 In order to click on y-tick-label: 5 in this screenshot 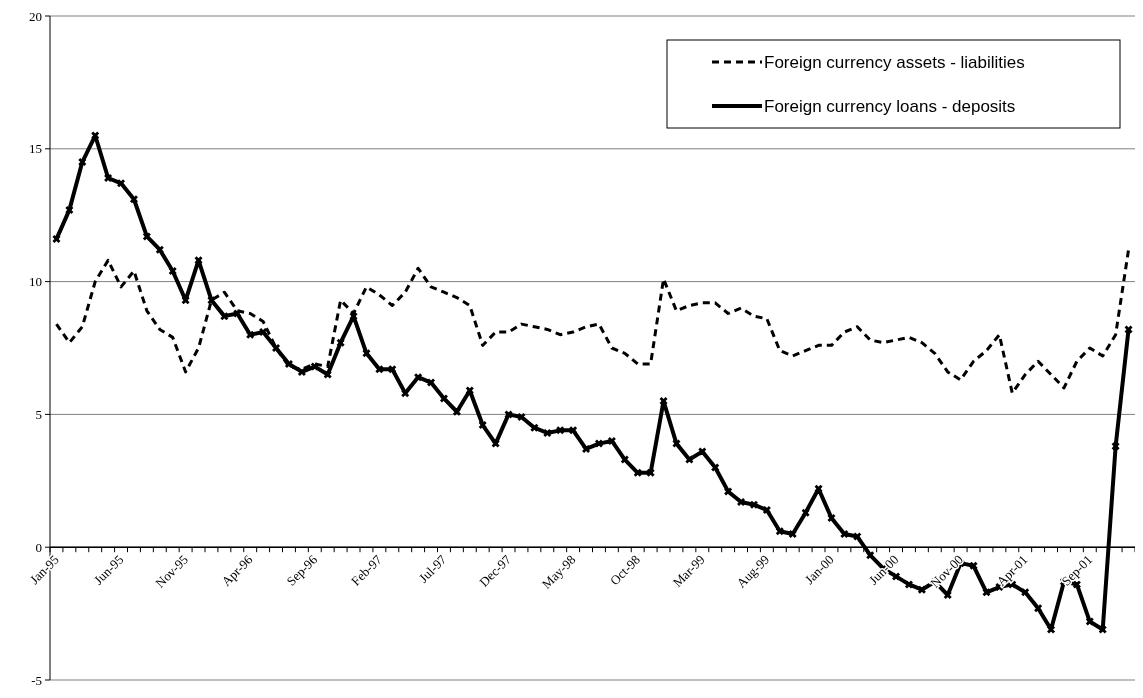, I will do `click(38, 414)`.